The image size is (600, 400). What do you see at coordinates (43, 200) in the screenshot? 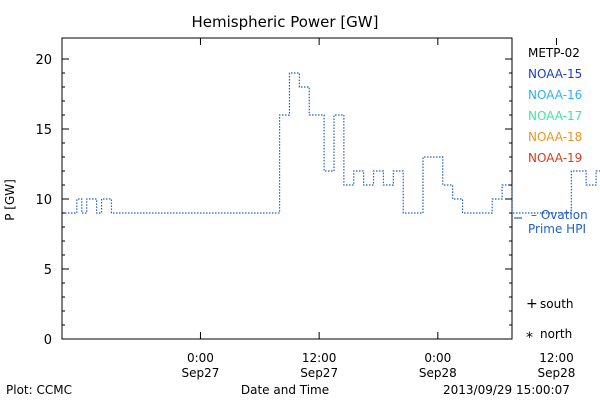
I see `y-tick-label: 10` at bounding box center [43, 200].